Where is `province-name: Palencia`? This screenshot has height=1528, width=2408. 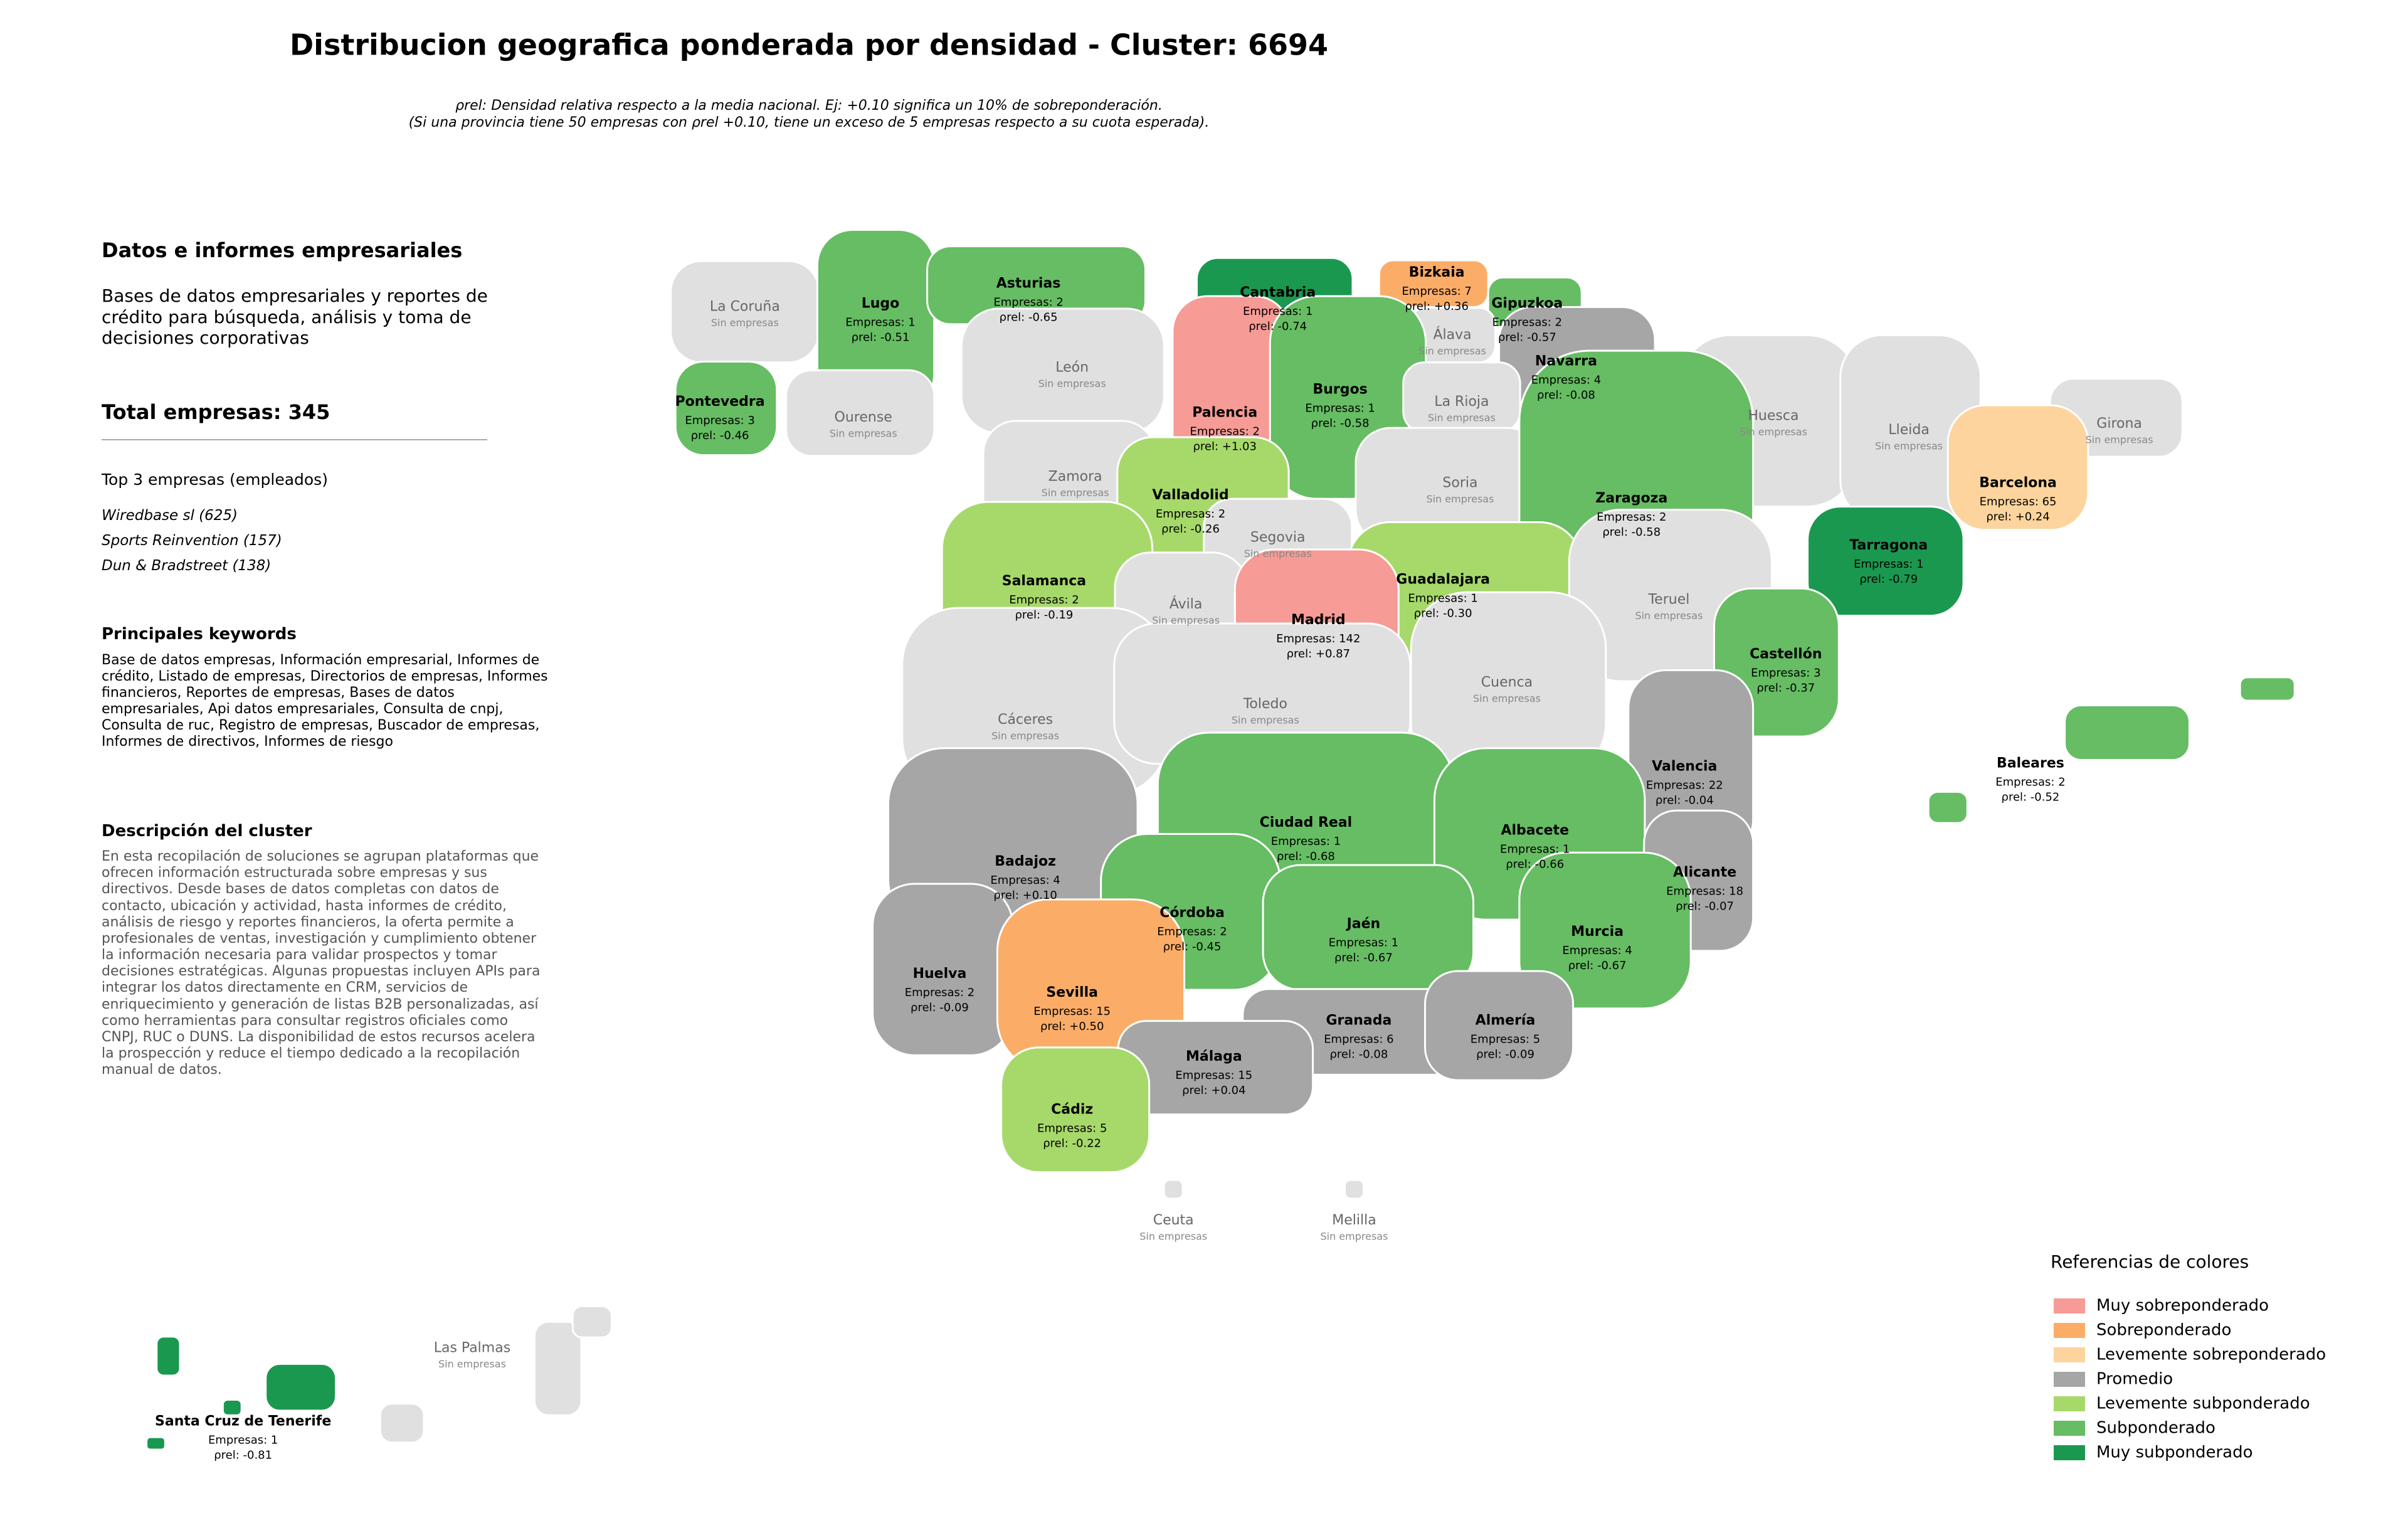 province-name: Palencia is located at coordinates (1224, 413).